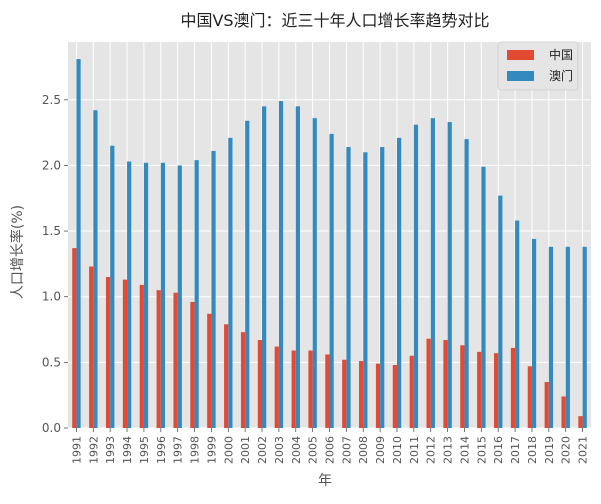 The width and height of the screenshot is (601, 504). I want to click on x-tick-label: 2005, so click(313, 450).